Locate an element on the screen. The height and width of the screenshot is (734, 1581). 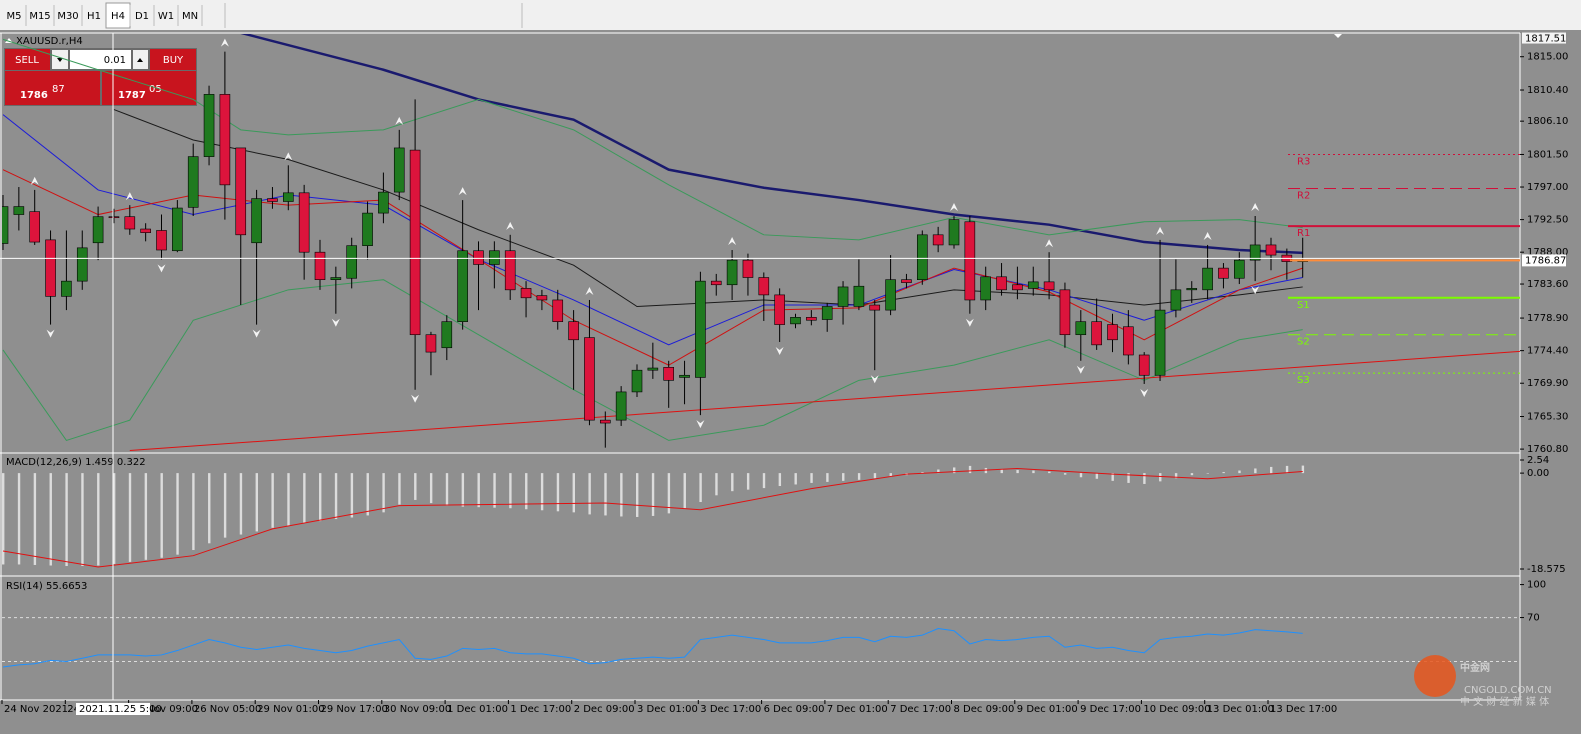
y-tick-label: 1774.40 is located at coordinates (1547, 351).